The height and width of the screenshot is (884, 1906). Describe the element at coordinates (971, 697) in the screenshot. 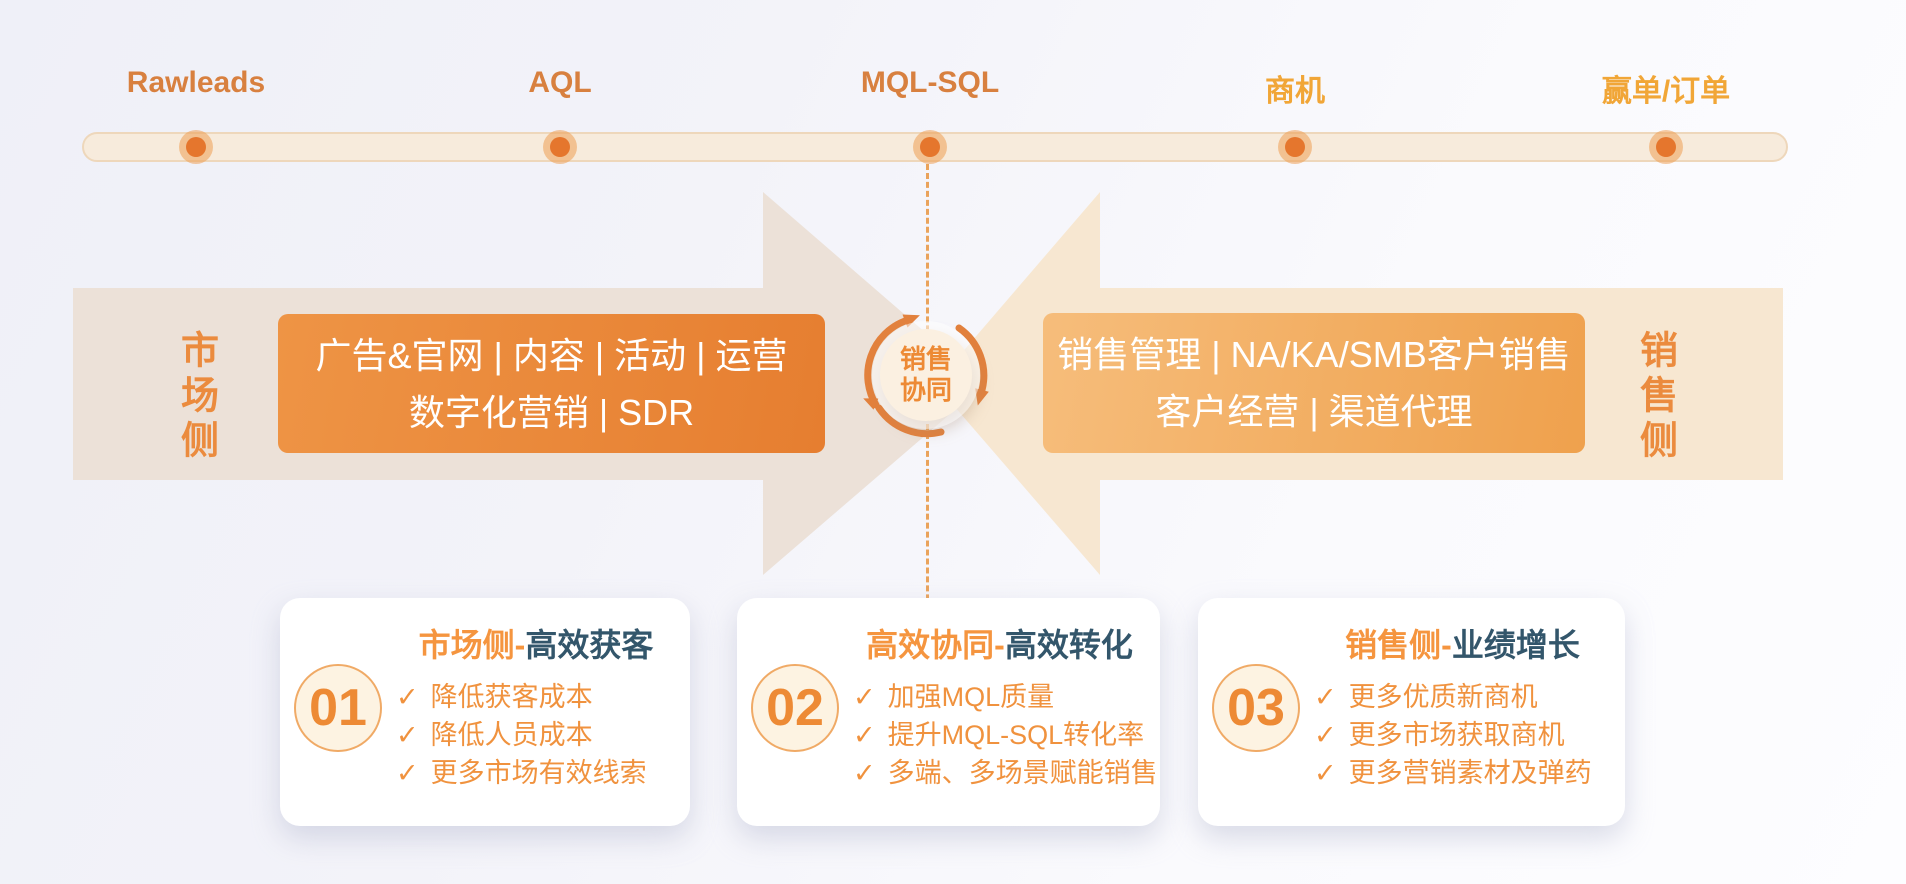

I see `card-item-text: 加强MQL质量` at that location.